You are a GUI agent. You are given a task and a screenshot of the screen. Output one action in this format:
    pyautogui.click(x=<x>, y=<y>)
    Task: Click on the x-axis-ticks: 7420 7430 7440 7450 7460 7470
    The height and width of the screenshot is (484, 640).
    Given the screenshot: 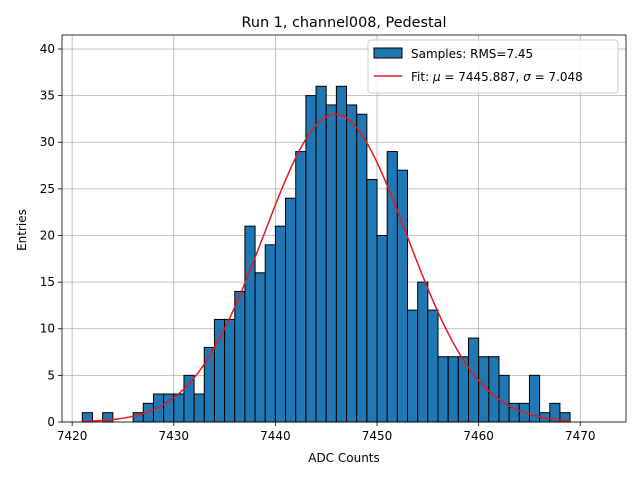 What is the action you would take?
    pyautogui.click(x=326, y=432)
    